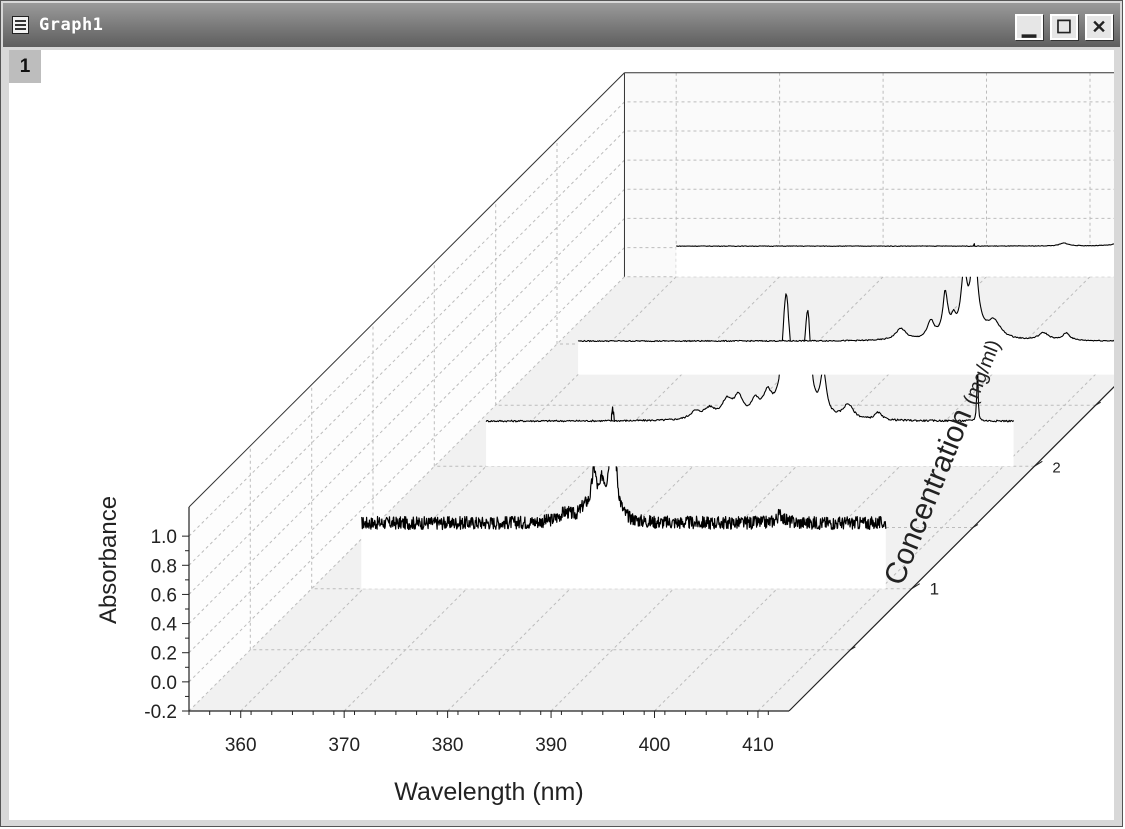  Describe the element at coordinates (164, 654) in the screenshot. I see `y-tick-label: 0.2` at that location.